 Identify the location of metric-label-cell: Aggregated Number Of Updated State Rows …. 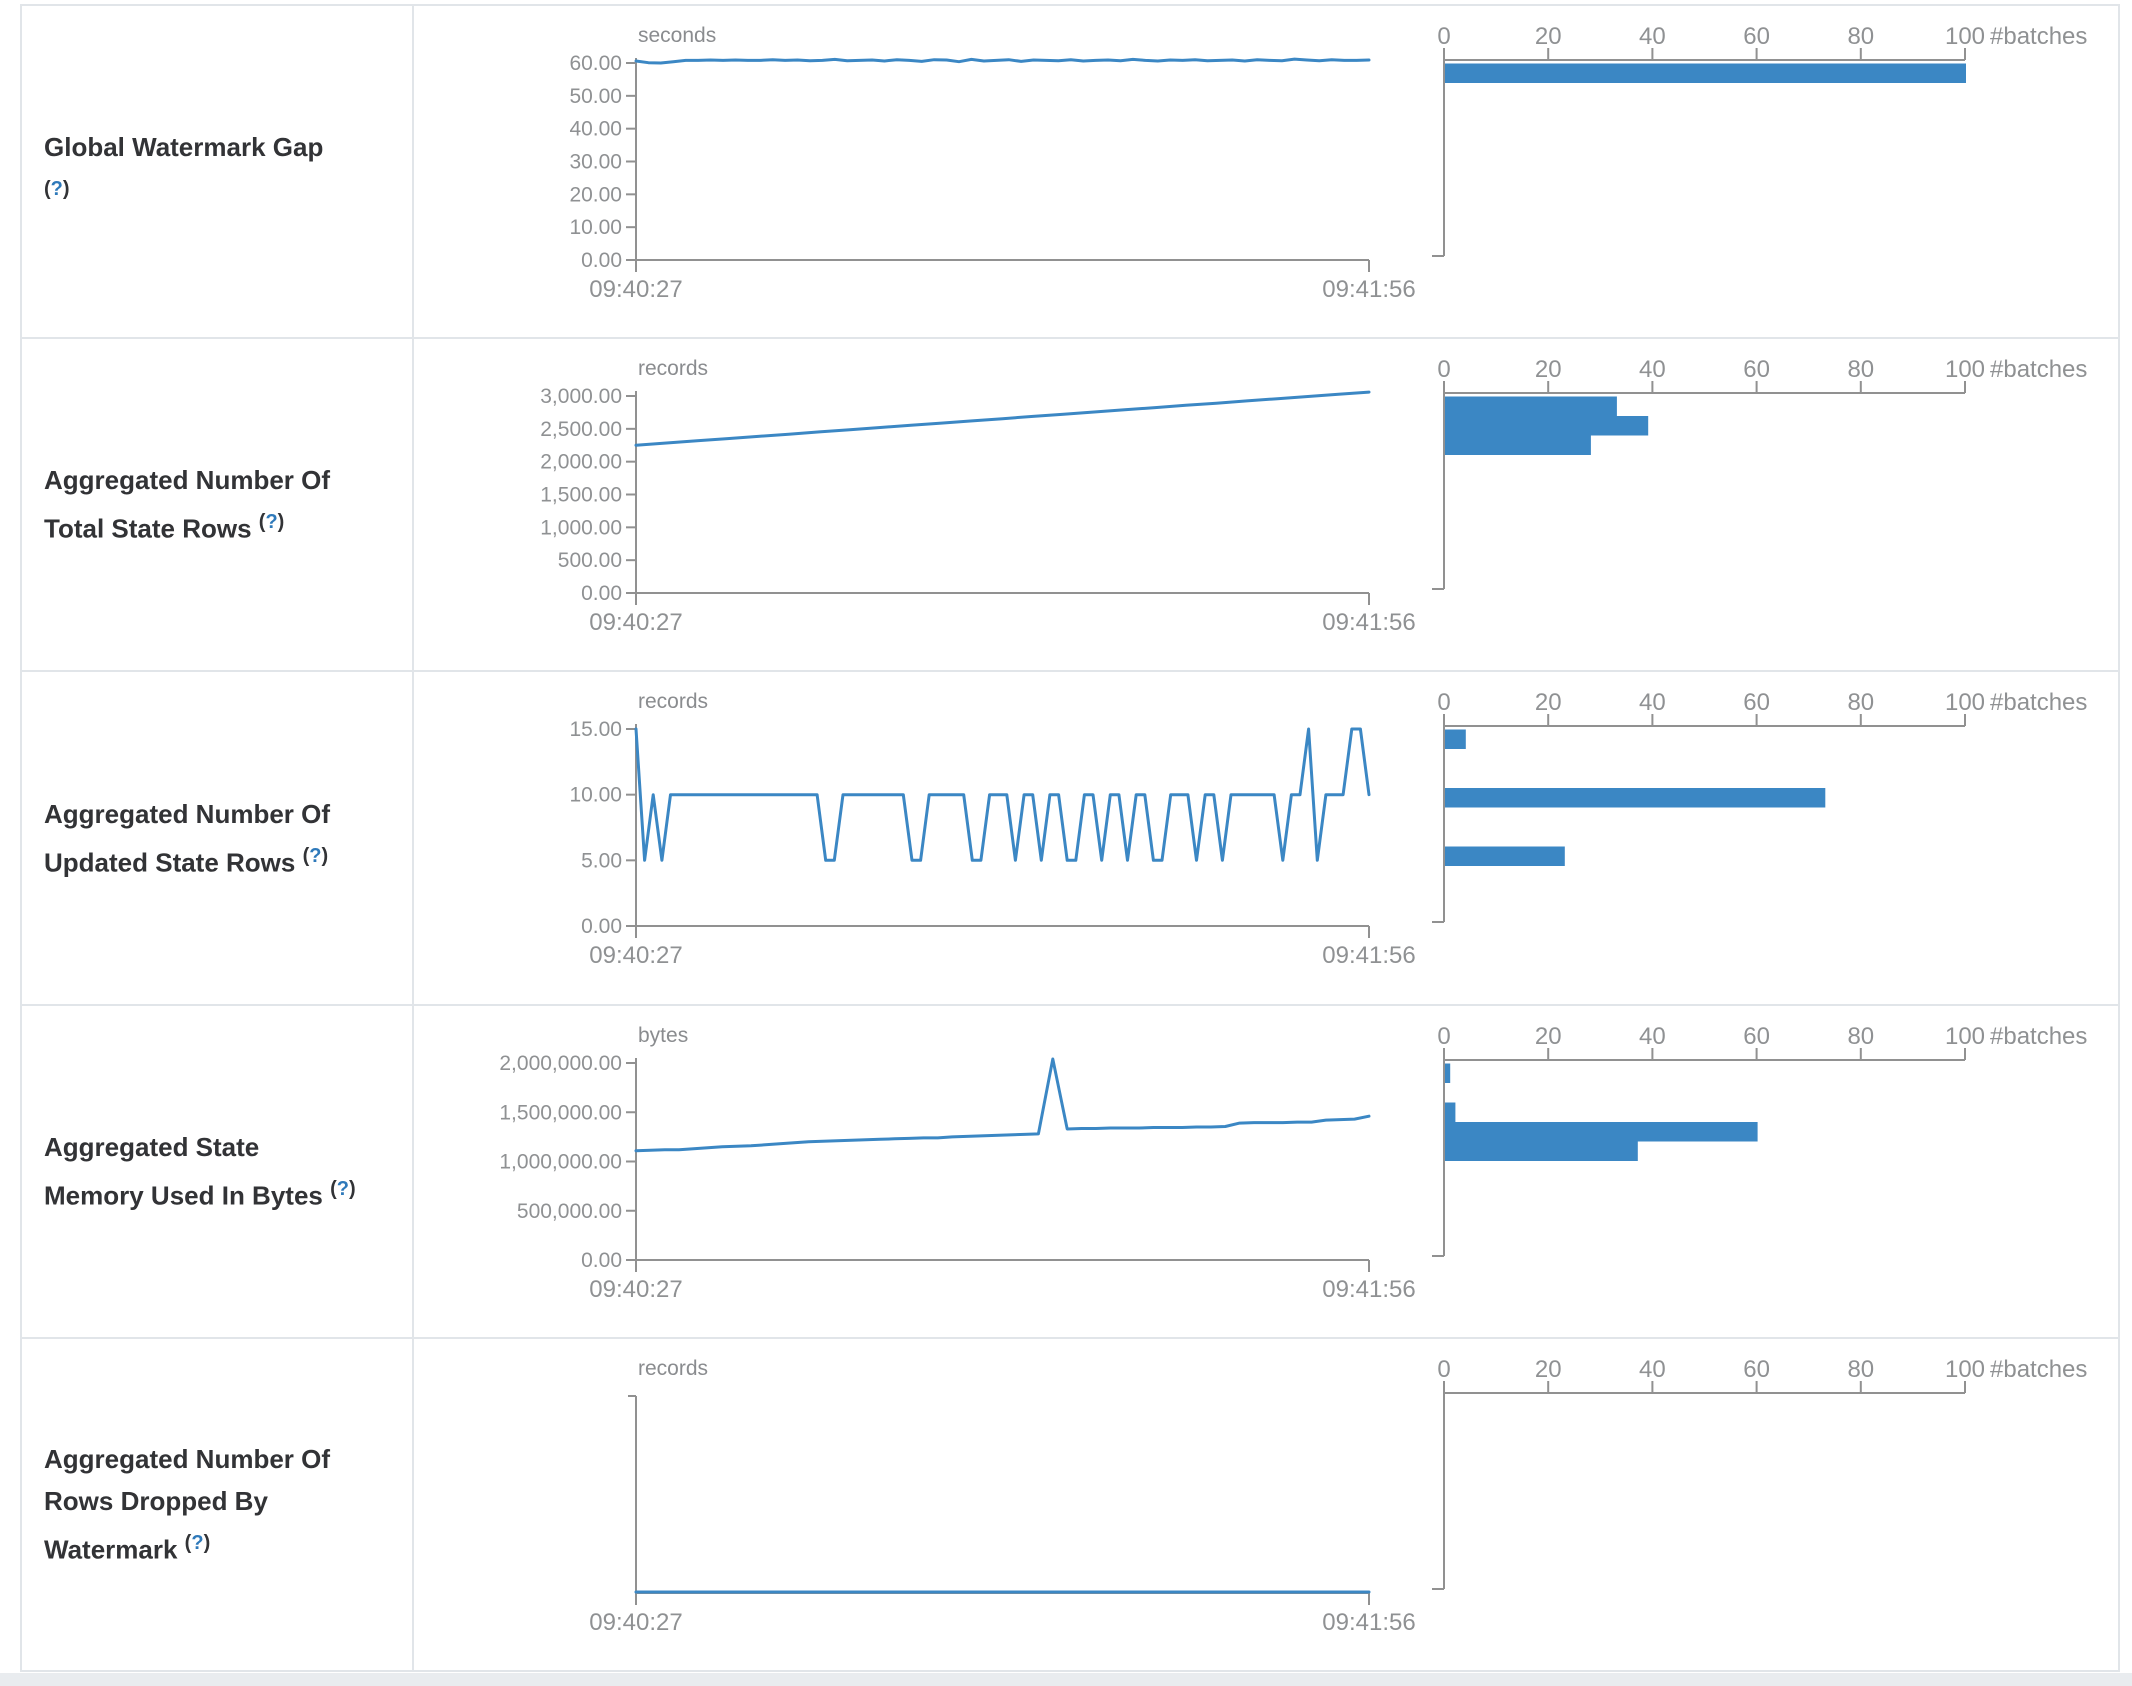
(217, 838).